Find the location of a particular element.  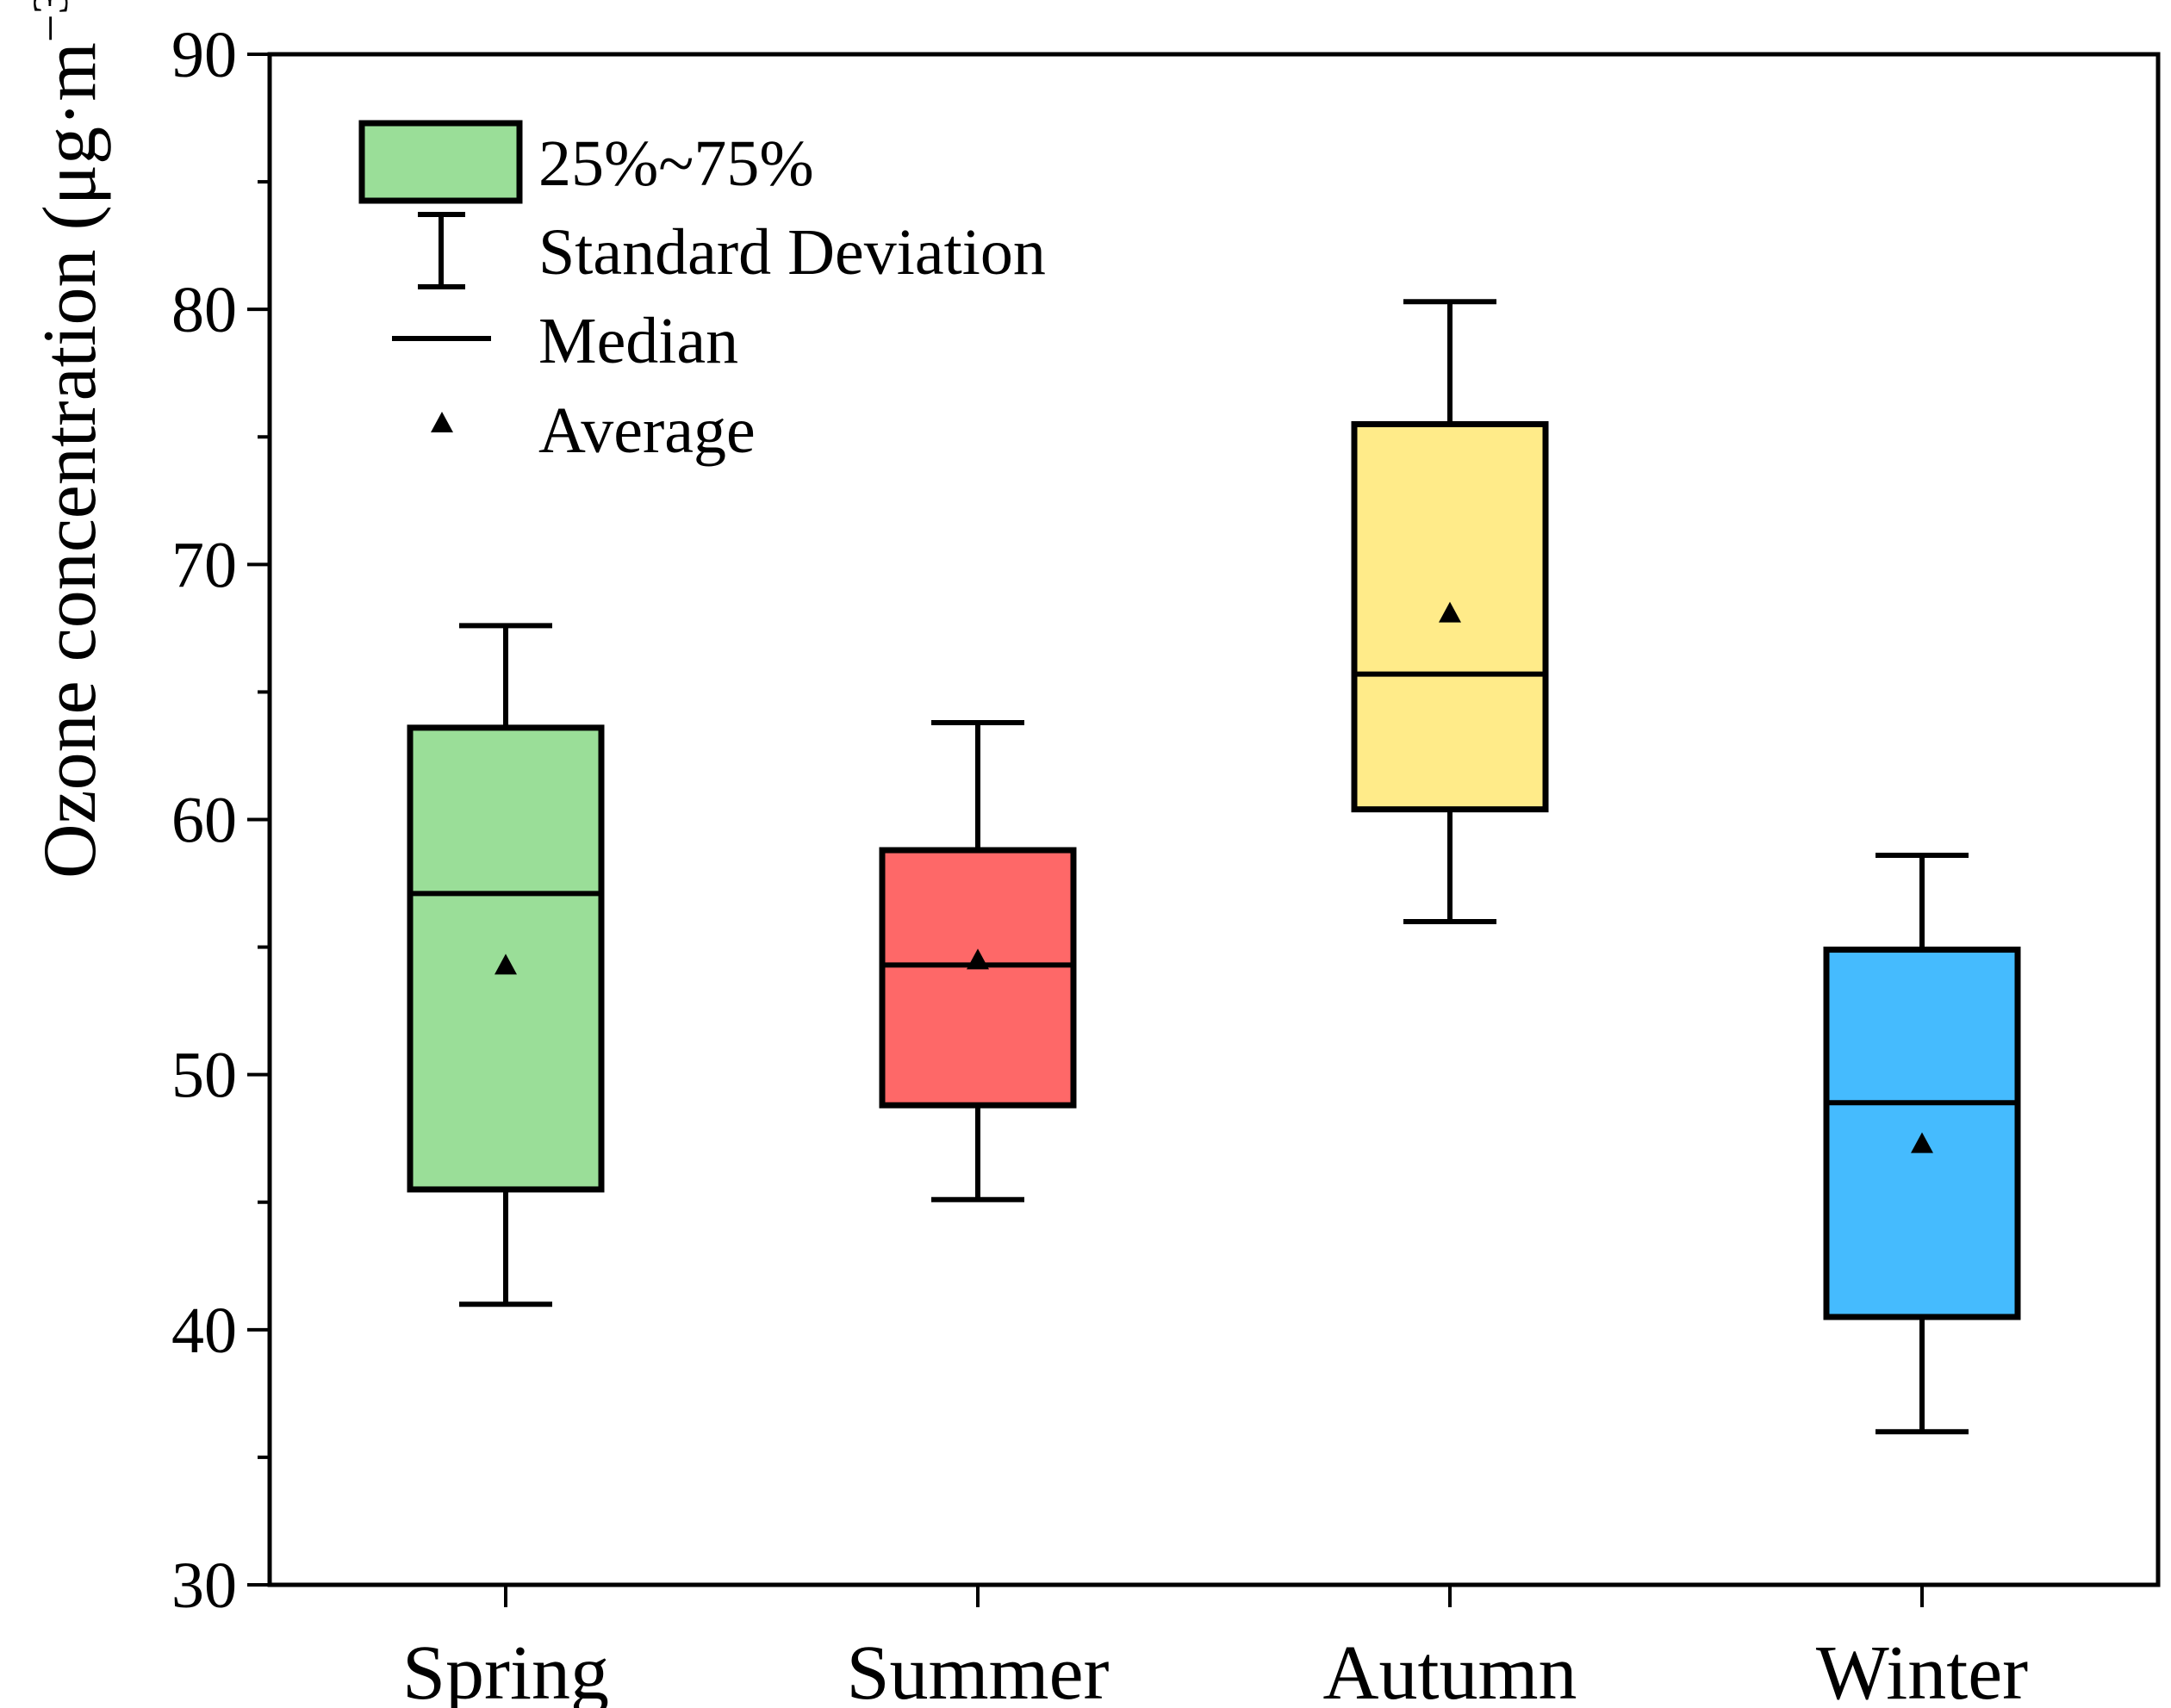

y-axis-title-main: Ozone concentration (μg·m is located at coordinates (70, 460).